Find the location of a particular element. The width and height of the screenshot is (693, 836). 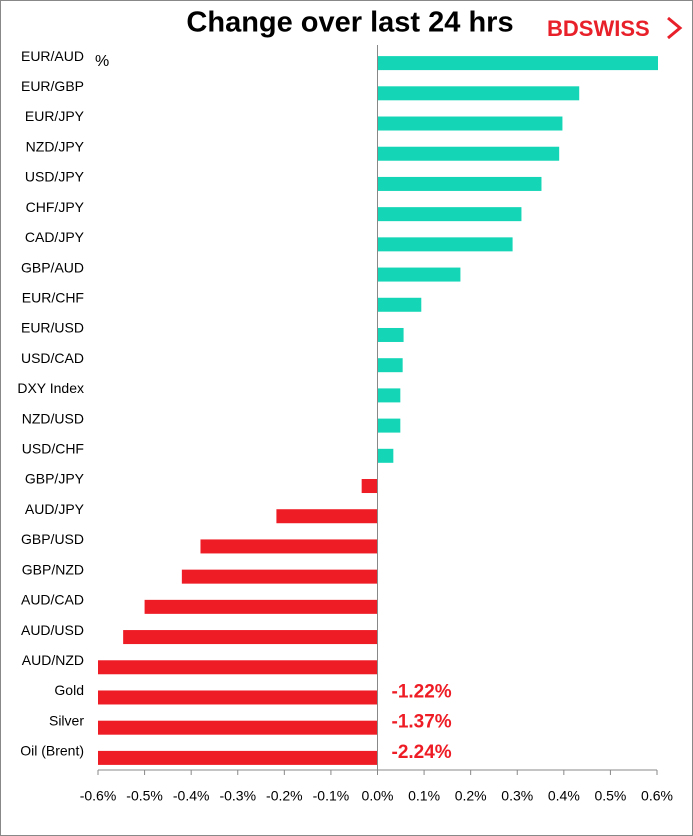

y-tick-label: EUR/AUD is located at coordinates (52, 56).